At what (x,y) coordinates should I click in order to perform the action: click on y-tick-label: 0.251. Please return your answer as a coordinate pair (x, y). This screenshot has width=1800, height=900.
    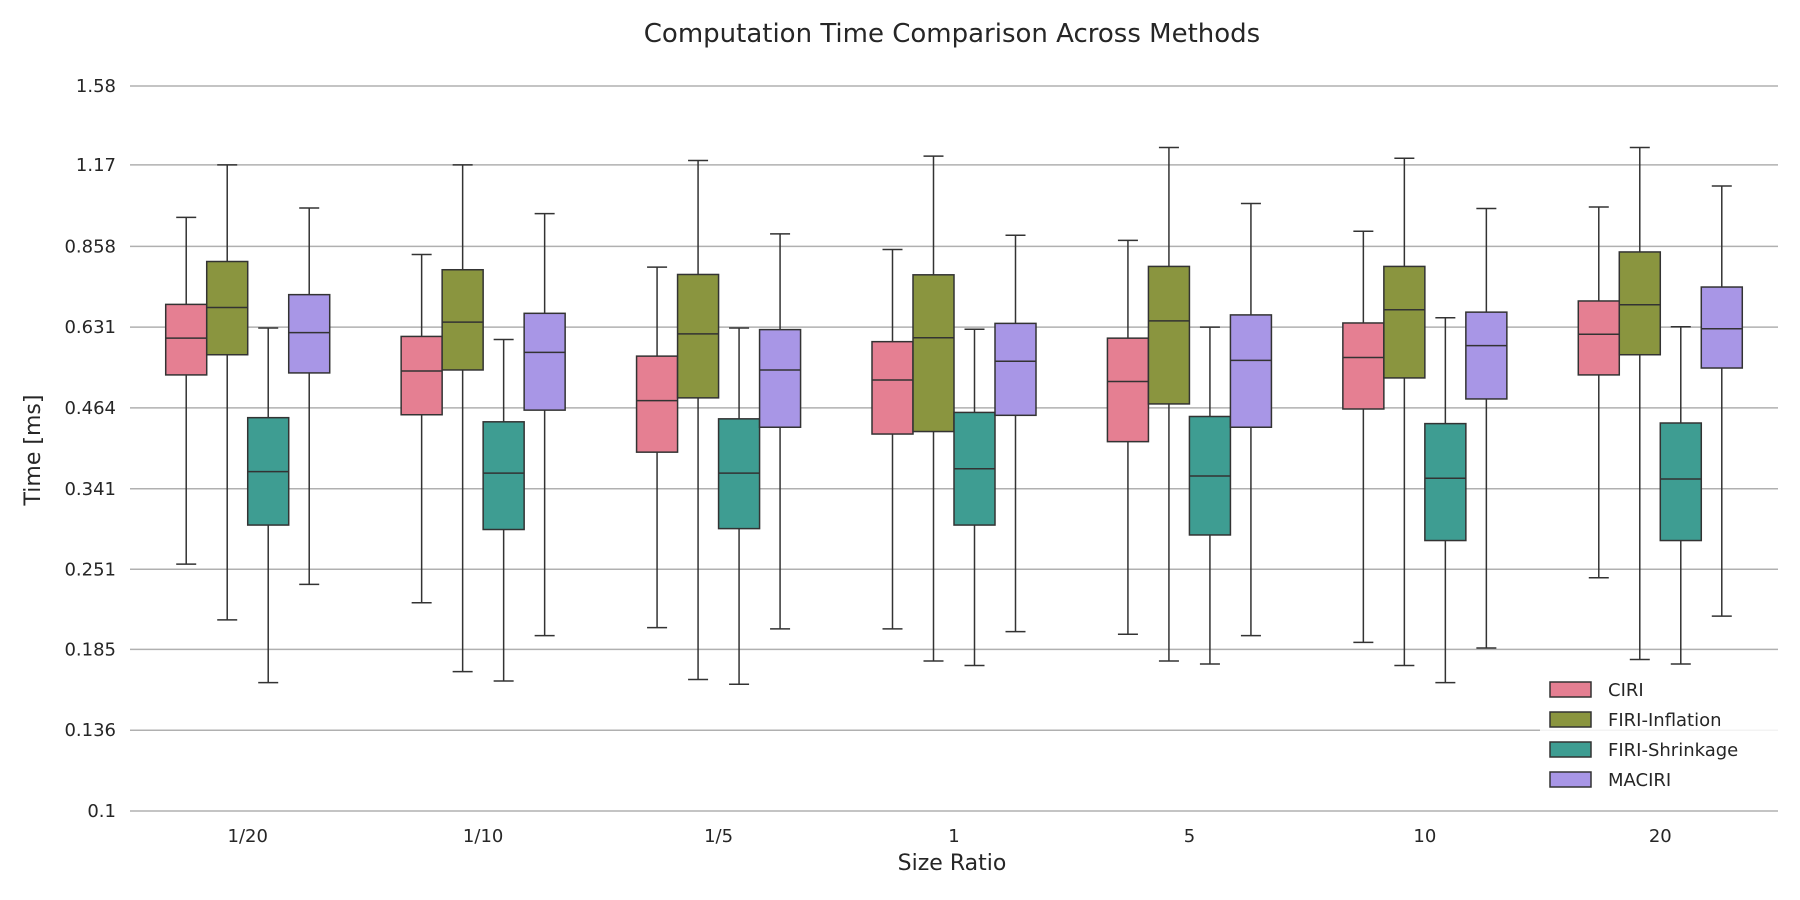
    Looking at the image, I should click on (90, 569).